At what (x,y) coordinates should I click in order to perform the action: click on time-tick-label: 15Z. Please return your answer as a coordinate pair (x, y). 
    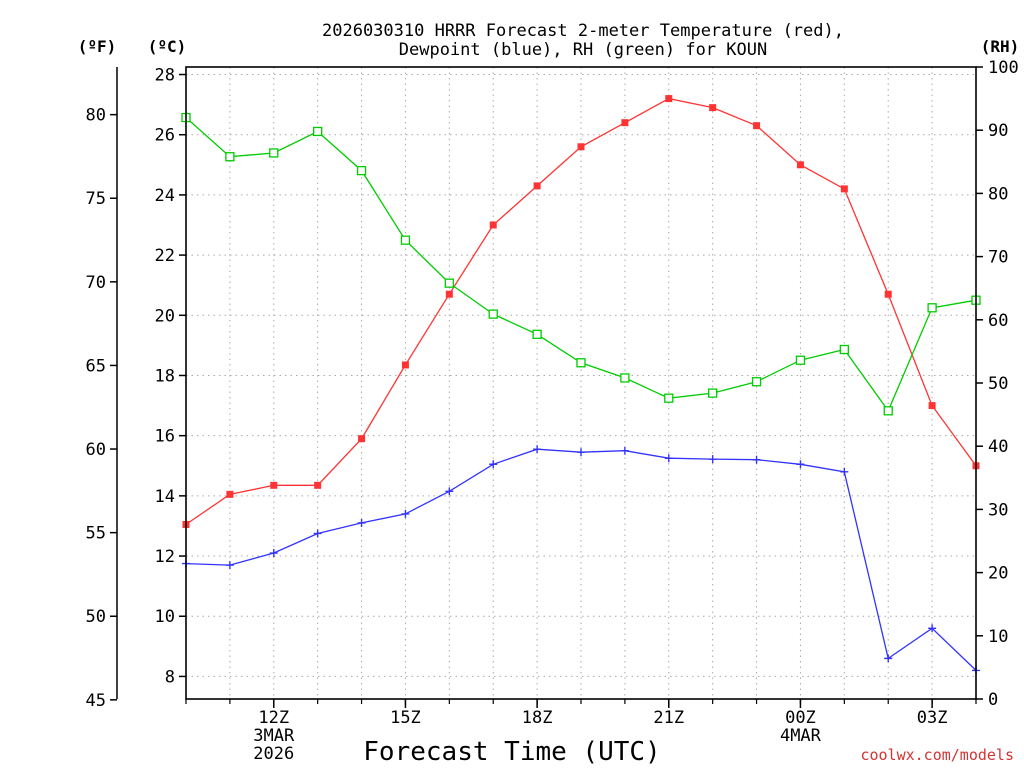
    Looking at the image, I should click on (405, 718).